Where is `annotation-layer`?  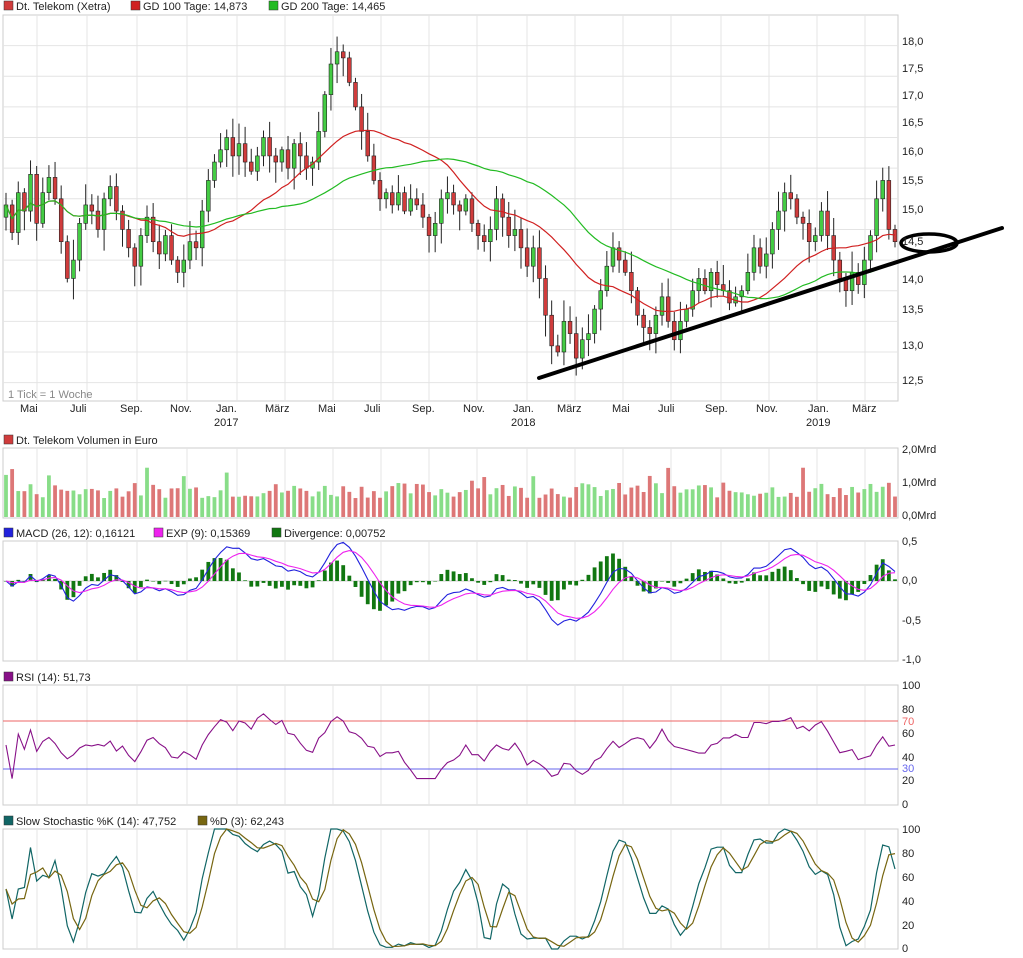
annotation-layer is located at coordinates (770, 303).